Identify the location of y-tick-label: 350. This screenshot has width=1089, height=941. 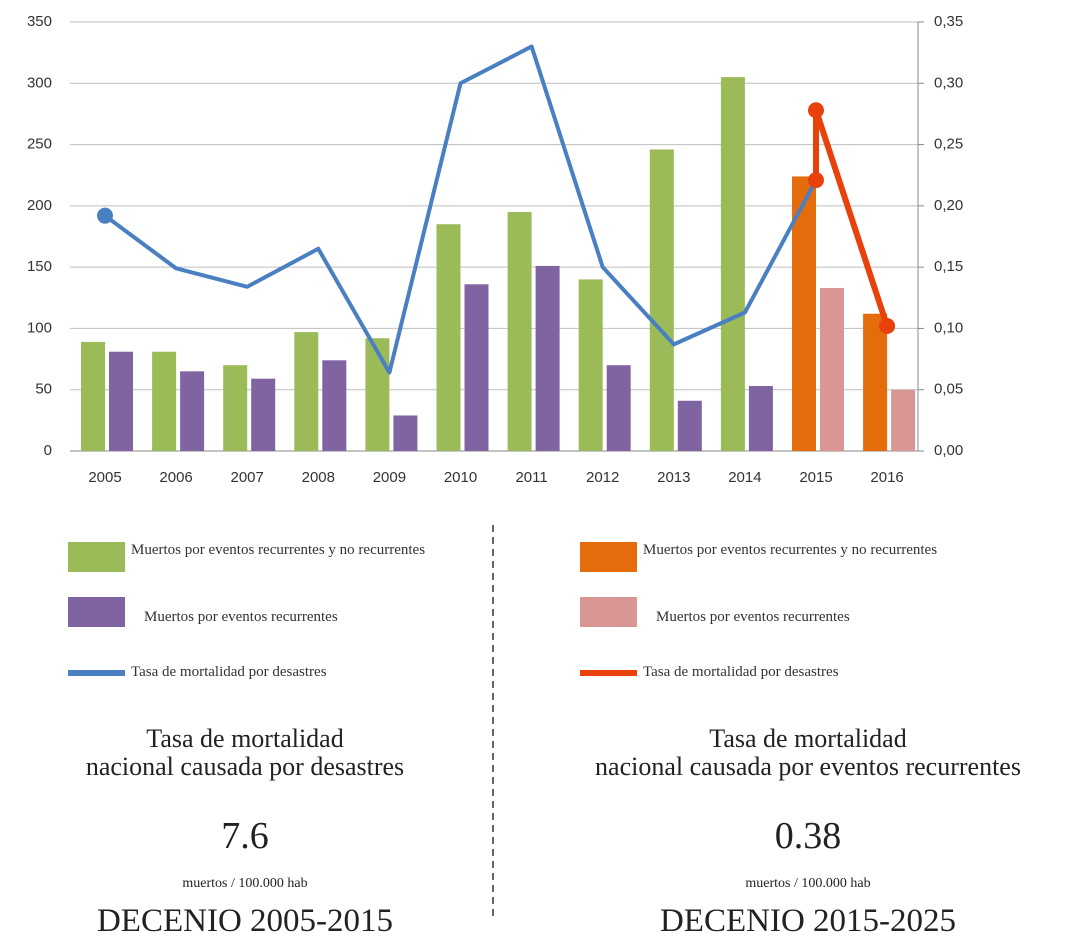
(39, 21).